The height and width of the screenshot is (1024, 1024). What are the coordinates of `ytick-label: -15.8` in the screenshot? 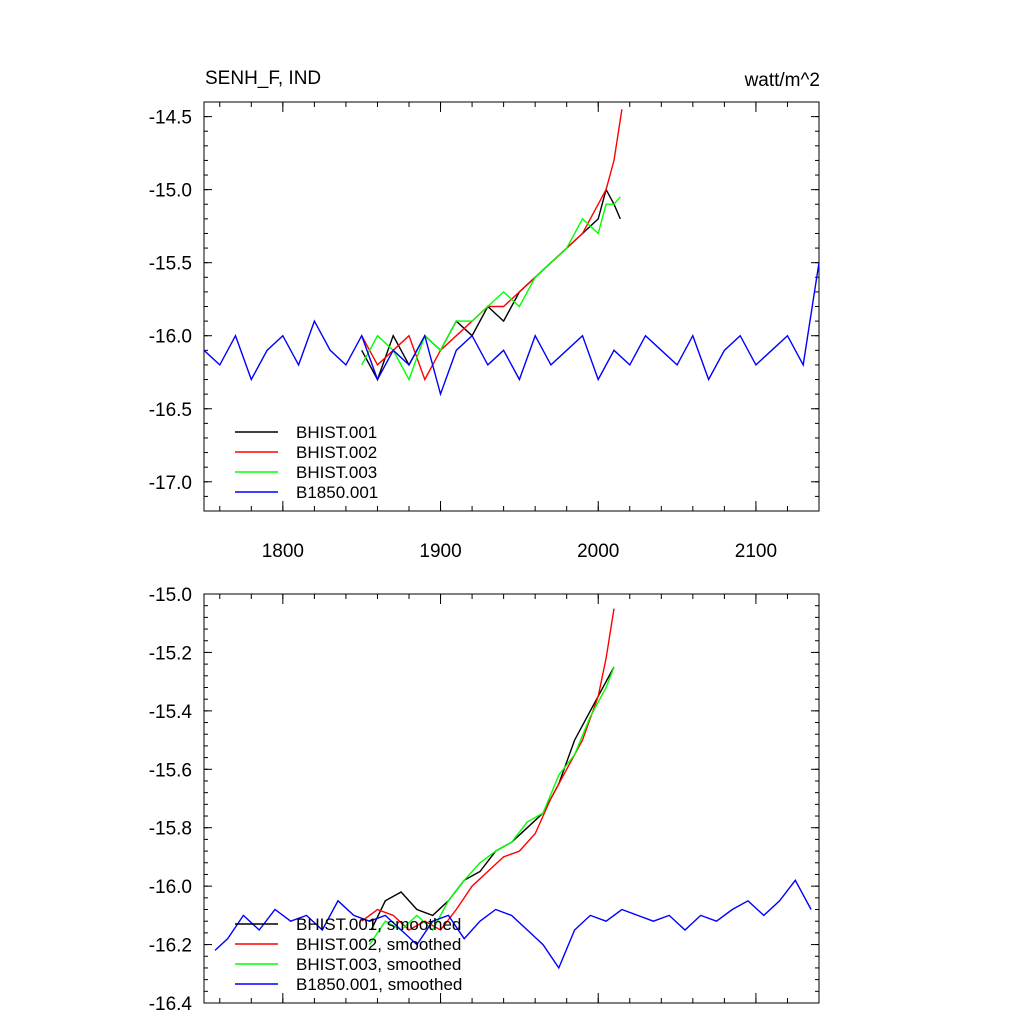 It's located at (170, 829).